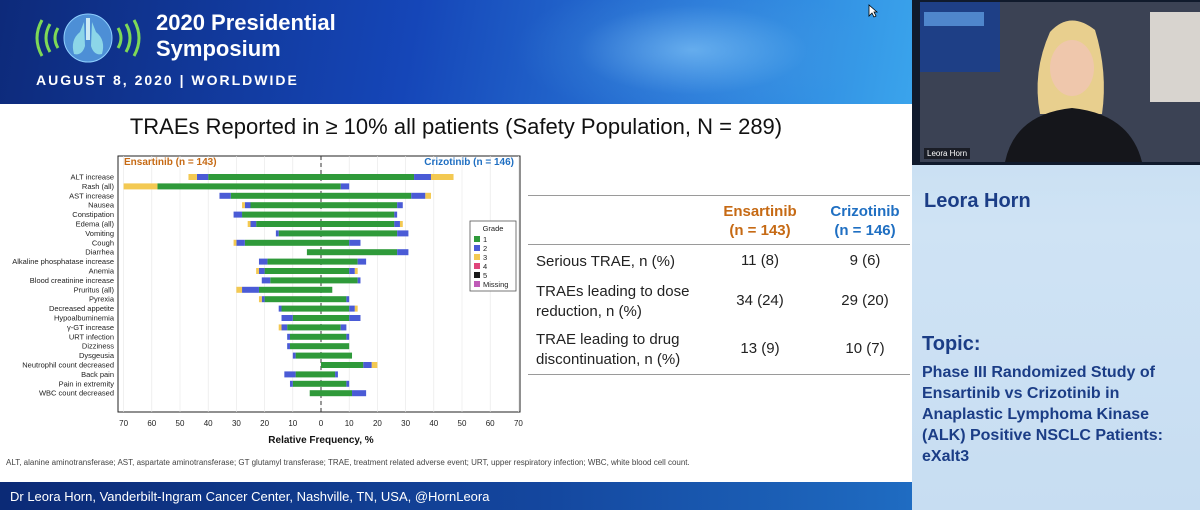 This screenshot has width=1200, height=510. I want to click on chart-legend-title: Grade, so click(493, 228).